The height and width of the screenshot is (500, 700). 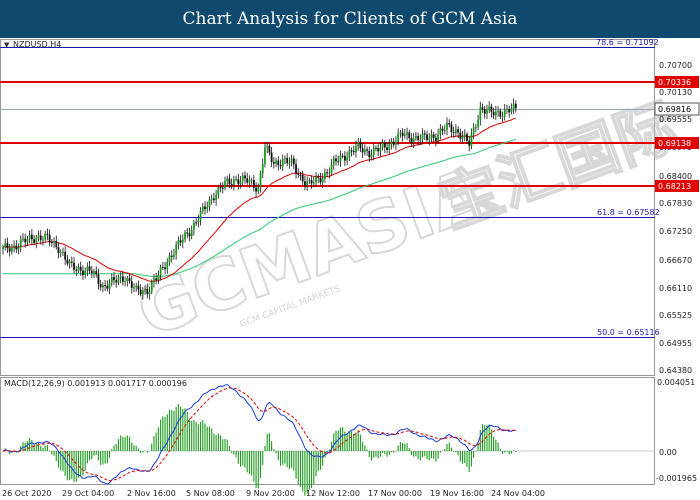 I want to click on time-tick: 12 Nov 12:00, so click(x=333, y=493).